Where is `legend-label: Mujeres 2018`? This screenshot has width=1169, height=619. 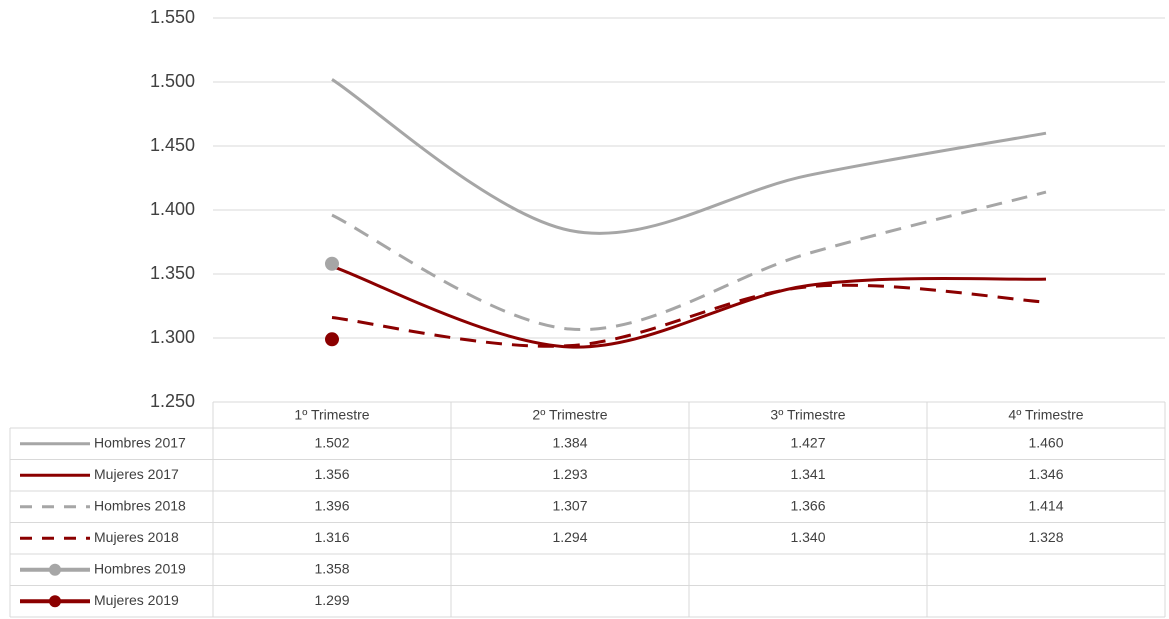 legend-label: Mujeres 2018 is located at coordinates (136, 537).